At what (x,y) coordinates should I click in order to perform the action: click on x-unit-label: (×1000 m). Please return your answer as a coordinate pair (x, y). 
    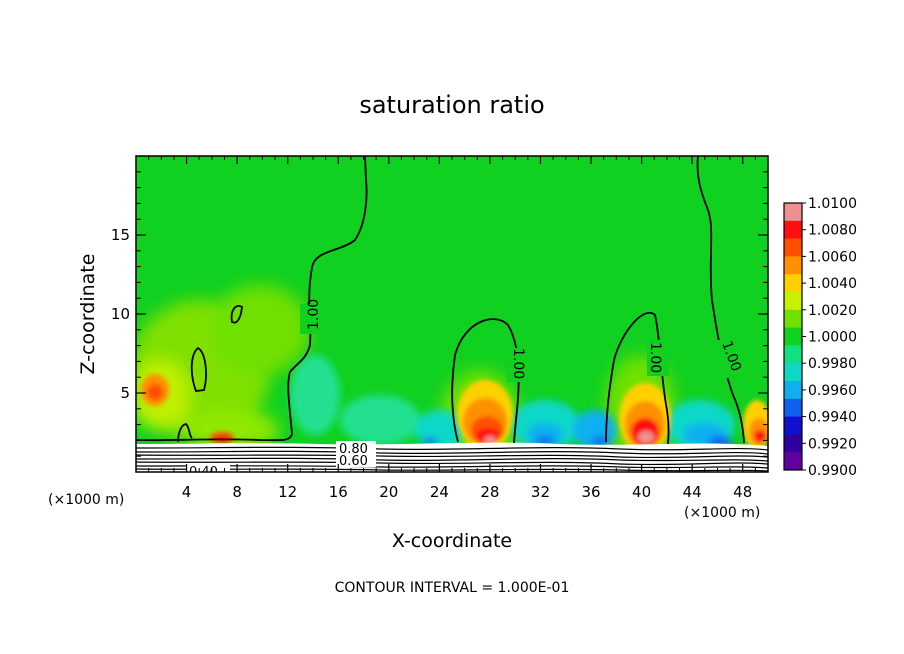
    Looking at the image, I should click on (86, 500).